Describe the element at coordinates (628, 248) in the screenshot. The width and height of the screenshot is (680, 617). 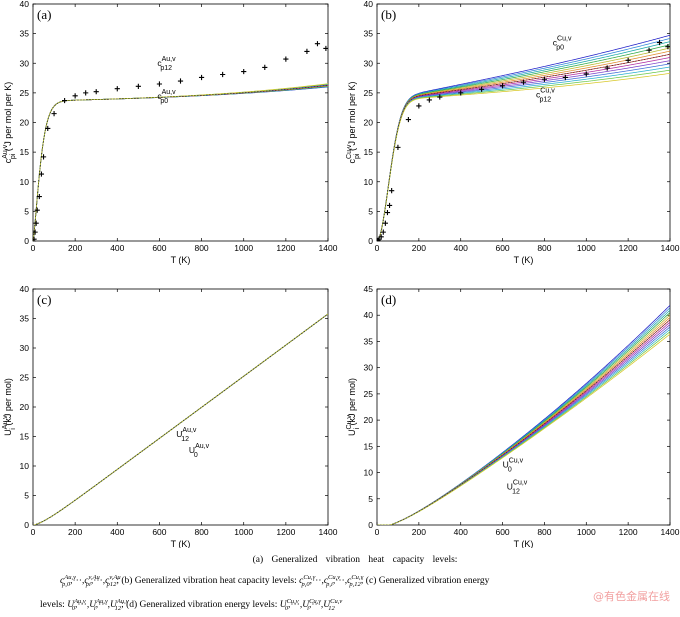
I see `x-tick-label: 1200` at that location.